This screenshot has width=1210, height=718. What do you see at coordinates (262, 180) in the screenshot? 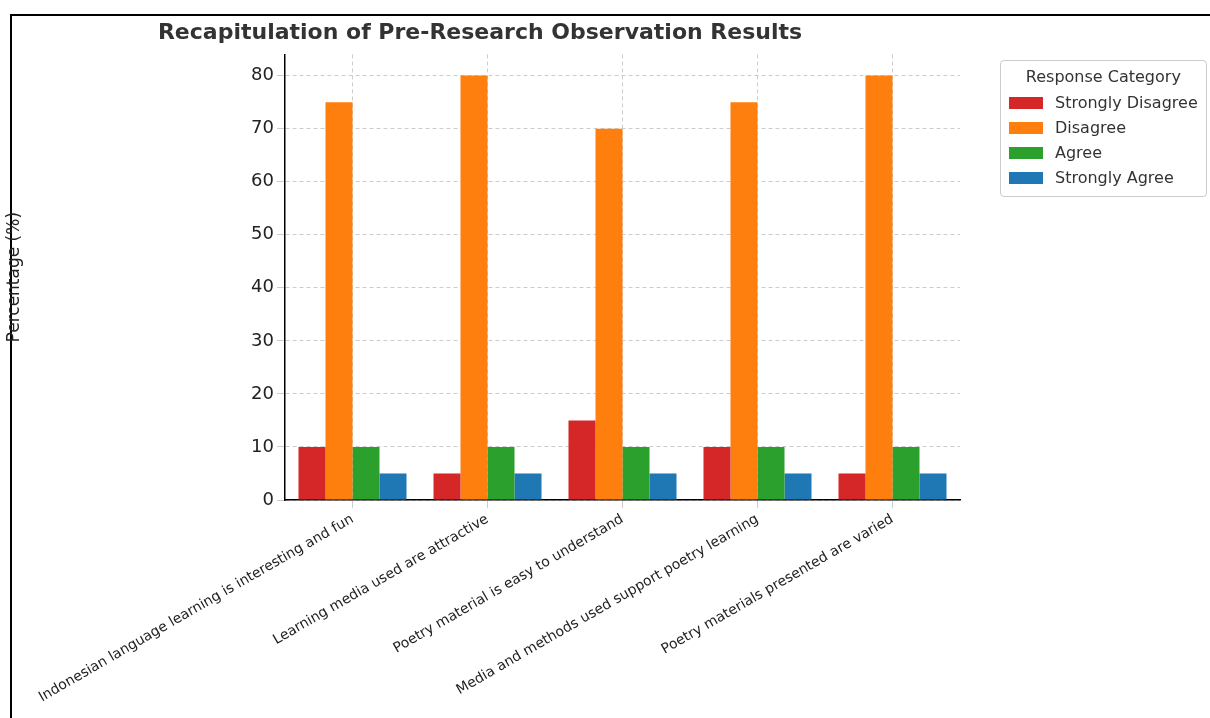
I see `y-tick-label: 60` at bounding box center [262, 180].